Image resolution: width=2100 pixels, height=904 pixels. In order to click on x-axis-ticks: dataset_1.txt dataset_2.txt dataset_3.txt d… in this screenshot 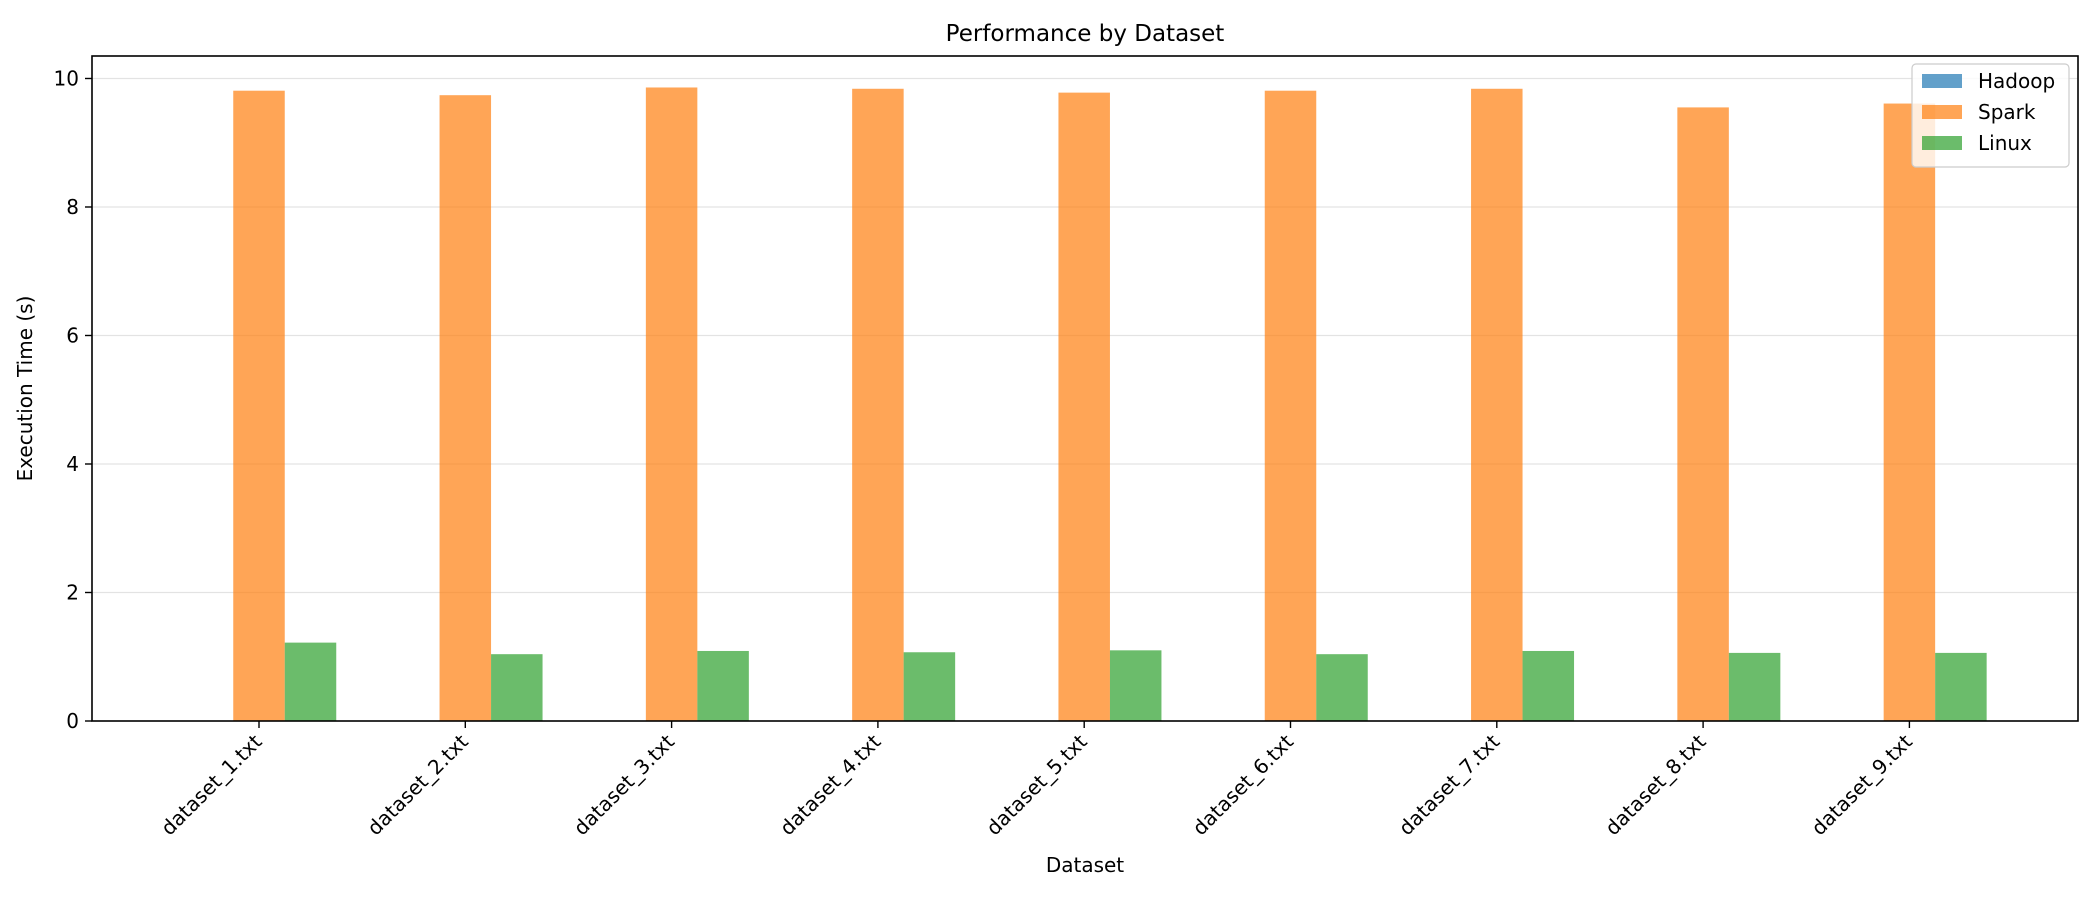, I will do `click(1036, 780)`.